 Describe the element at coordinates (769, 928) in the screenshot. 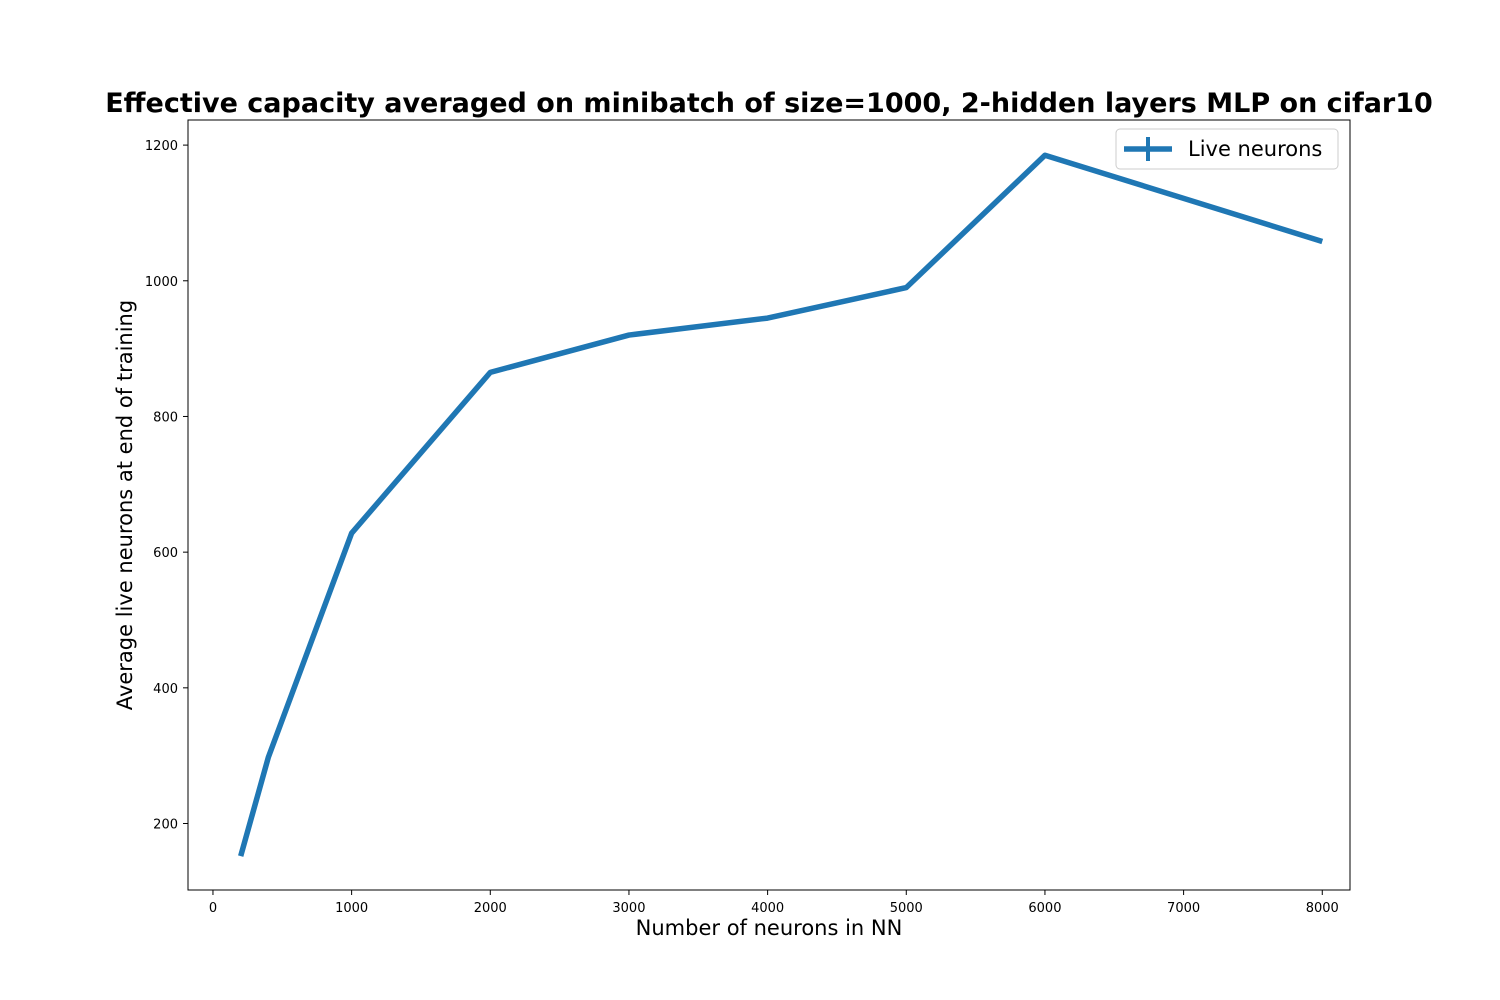

I see `x-axis-label: Number of neurons in NN` at that location.